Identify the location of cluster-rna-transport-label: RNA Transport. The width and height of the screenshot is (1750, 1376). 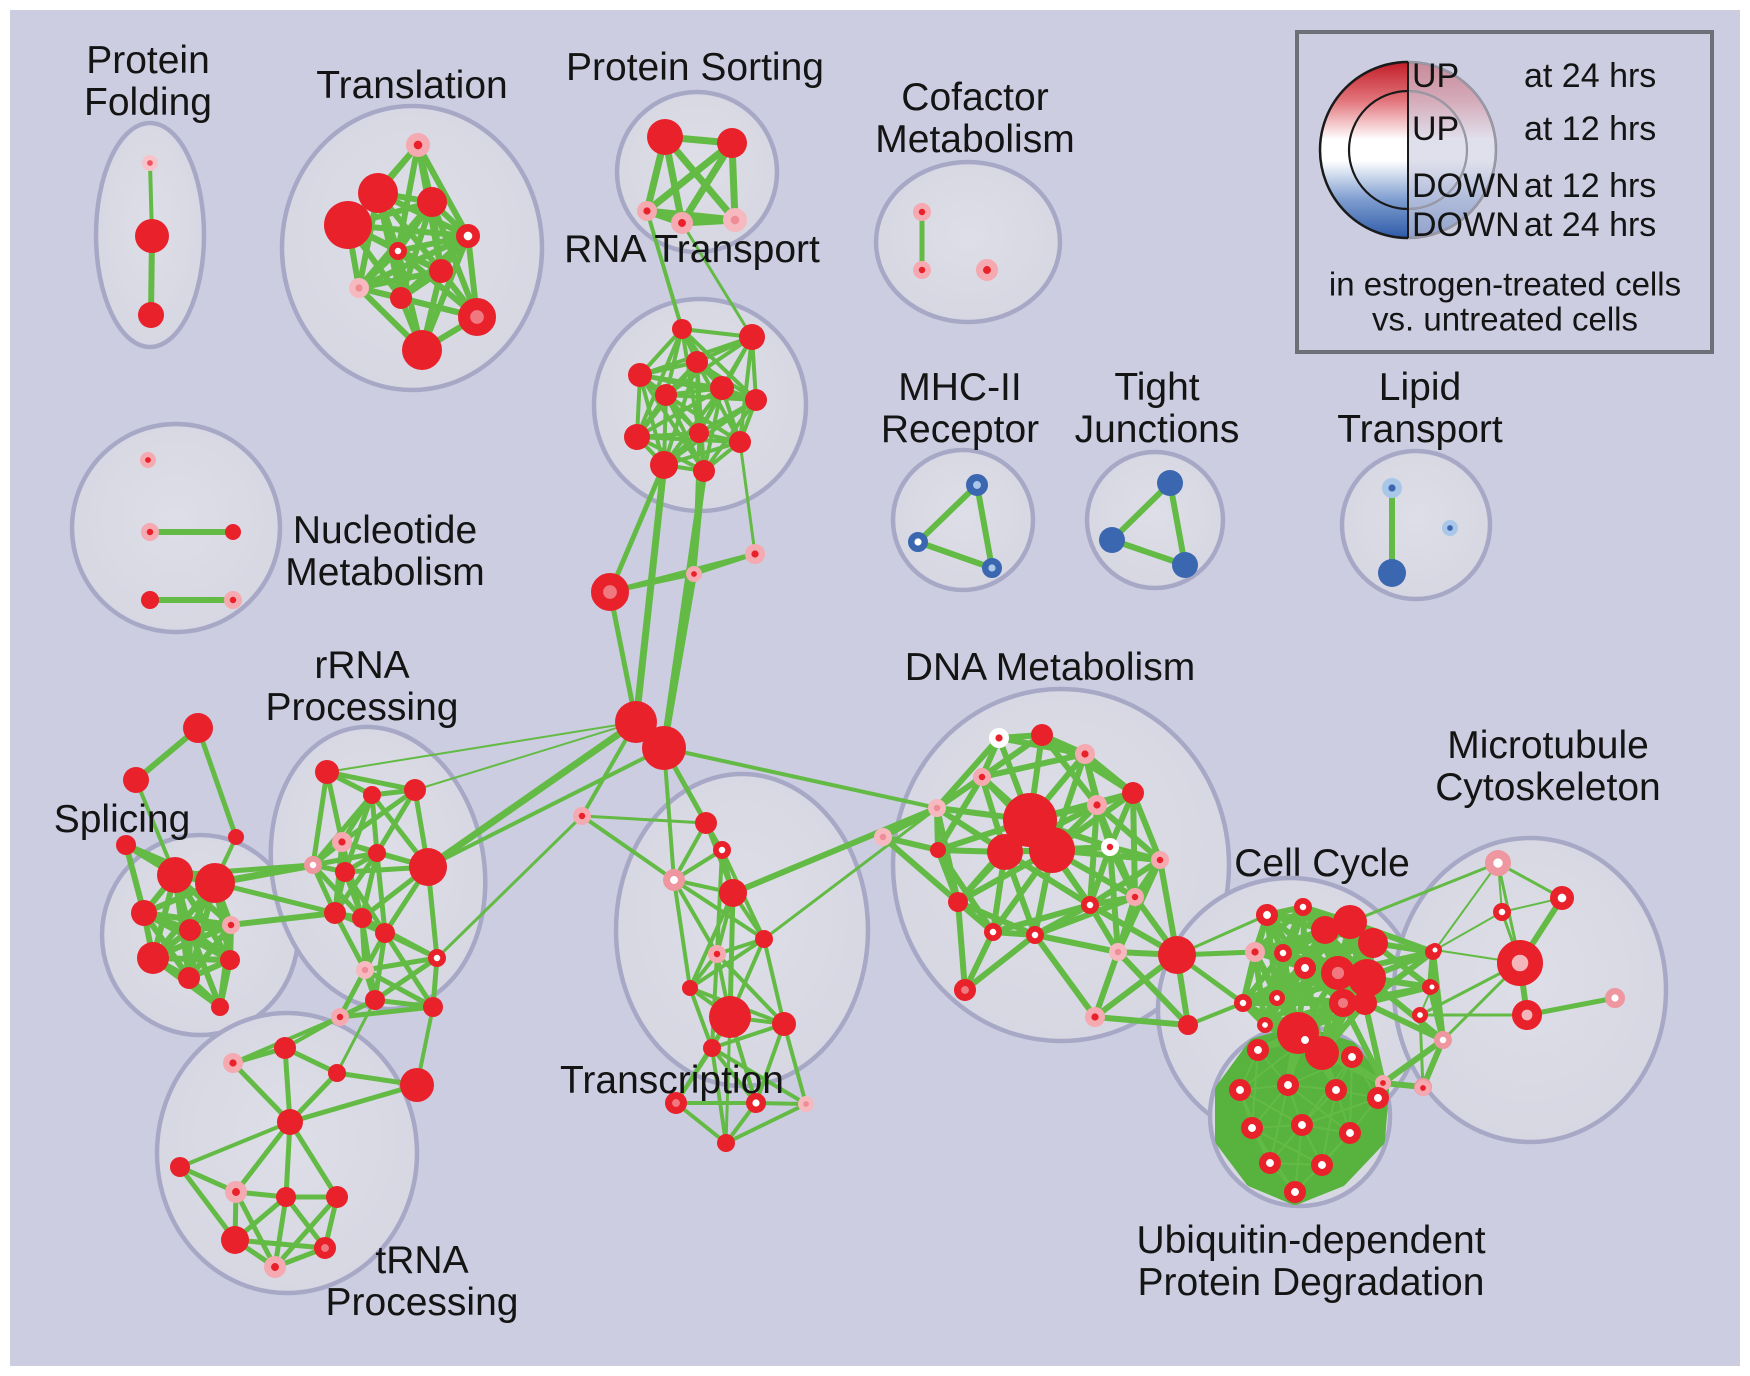
(692, 249).